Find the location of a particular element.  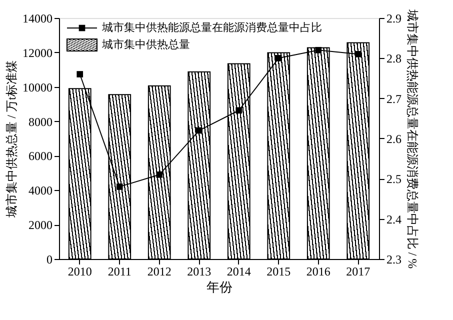

y2-tick-label: 2.5 is located at coordinates (394, 179).